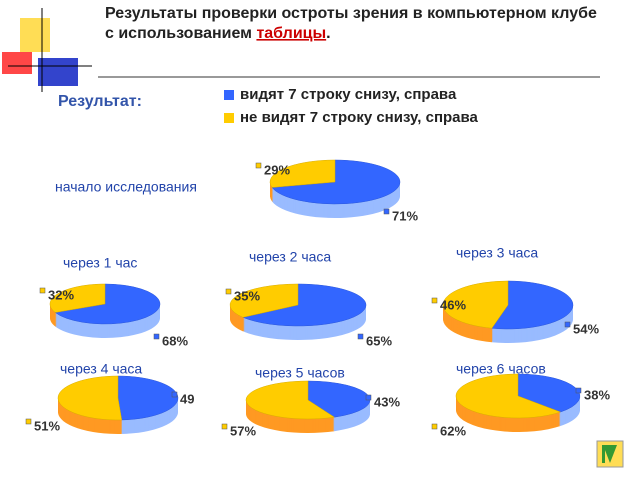 This screenshot has height=480, width=640. Describe the element at coordinates (175, 340) in the screenshot. I see `data-label: 68%` at that location.